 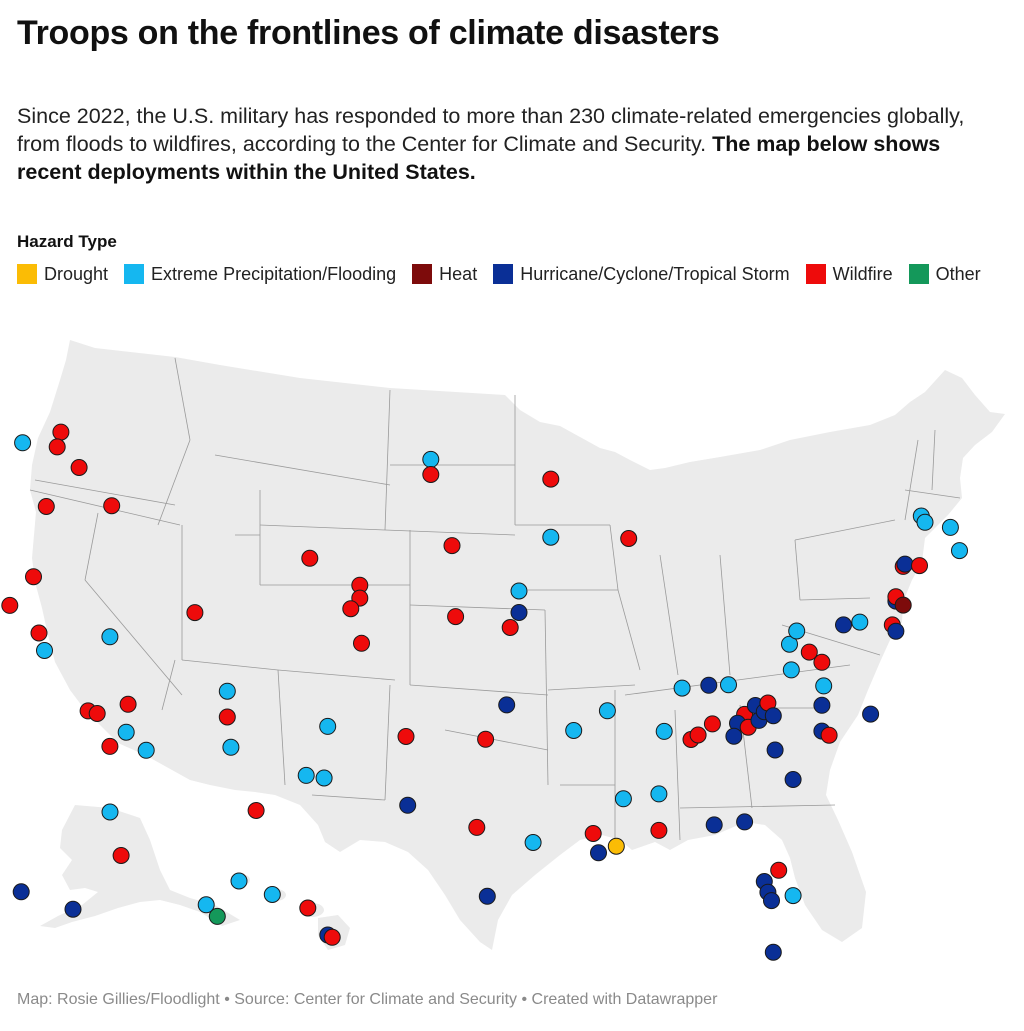 What do you see at coordinates (217, 916) in the screenshot?
I see `deployment-marker-other` at bounding box center [217, 916].